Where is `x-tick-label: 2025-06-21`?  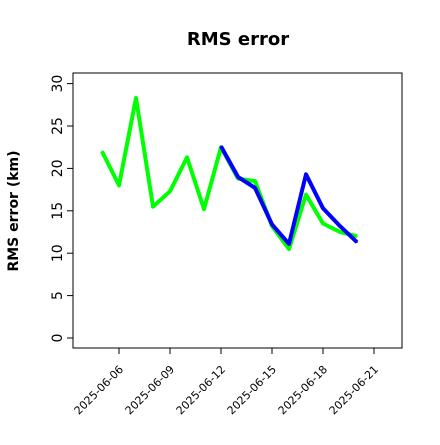 x-tick-label: 2025-06-21 is located at coordinates (354, 390).